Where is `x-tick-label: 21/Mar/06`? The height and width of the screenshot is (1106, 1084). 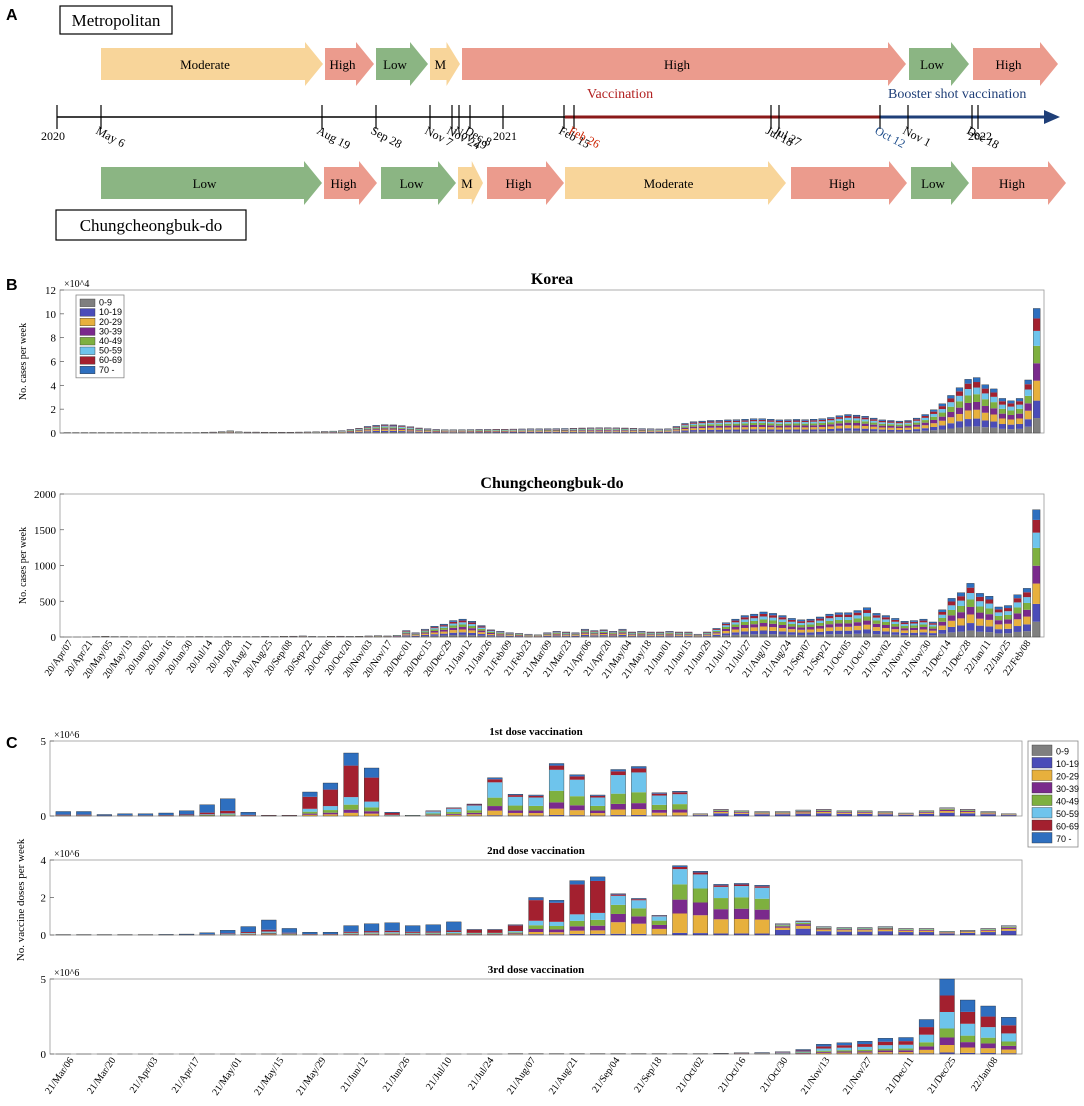 x-tick-label: 21/Mar/06 is located at coordinates (59, 1075).